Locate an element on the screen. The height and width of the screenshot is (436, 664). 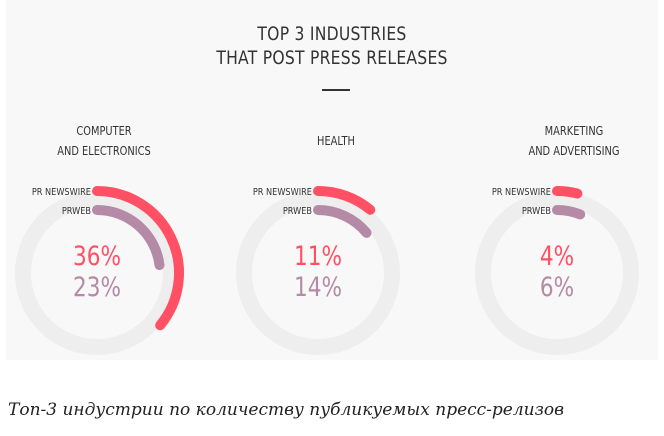
value-label-pr-newswire-computer: 36% is located at coordinates (97, 256).